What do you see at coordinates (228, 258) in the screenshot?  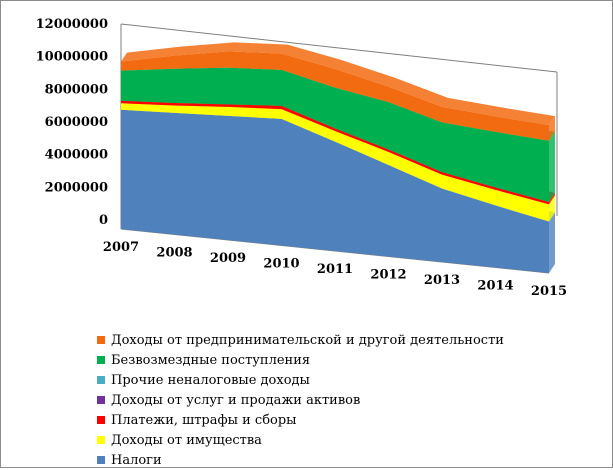 I see `x-tick-label: 2009` at bounding box center [228, 258].